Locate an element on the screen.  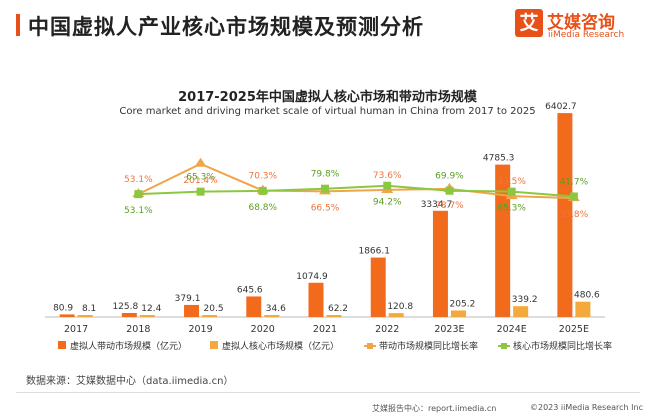
logo-name: 艾媒咨询 is located at coordinates (581, 23).